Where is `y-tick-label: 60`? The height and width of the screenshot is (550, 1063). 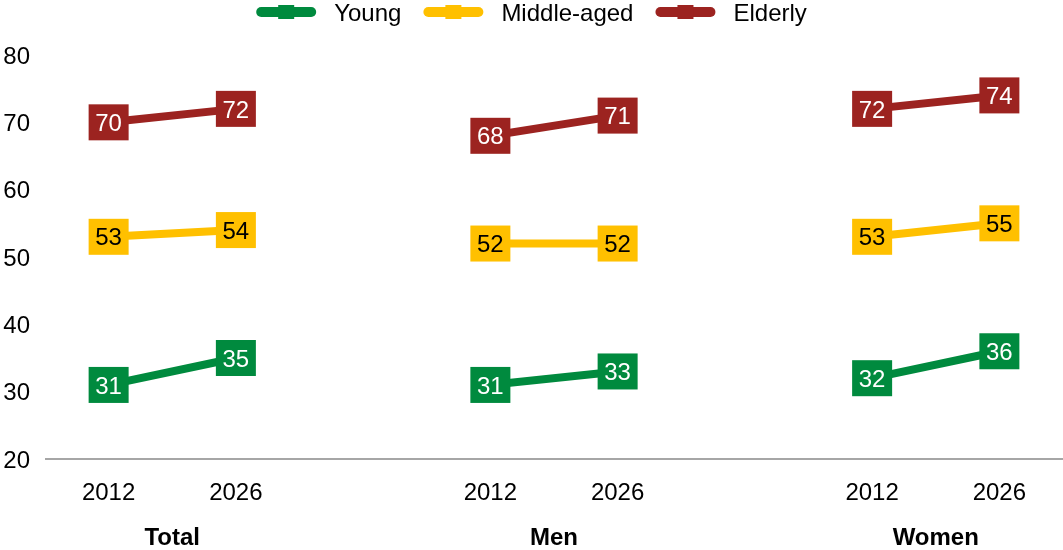 y-tick-label: 60 is located at coordinates (16, 190).